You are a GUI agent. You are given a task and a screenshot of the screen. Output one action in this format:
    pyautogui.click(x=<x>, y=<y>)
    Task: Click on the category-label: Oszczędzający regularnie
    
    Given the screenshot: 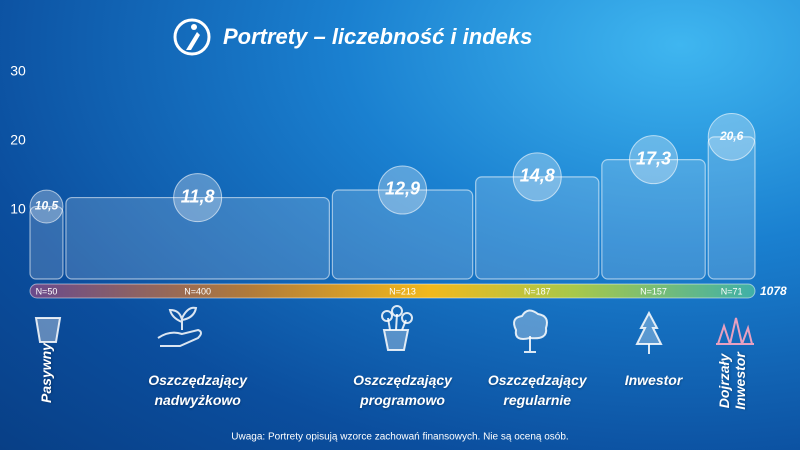 What is the action you would take?
    pyautogui.click(x=537, y=390)
    